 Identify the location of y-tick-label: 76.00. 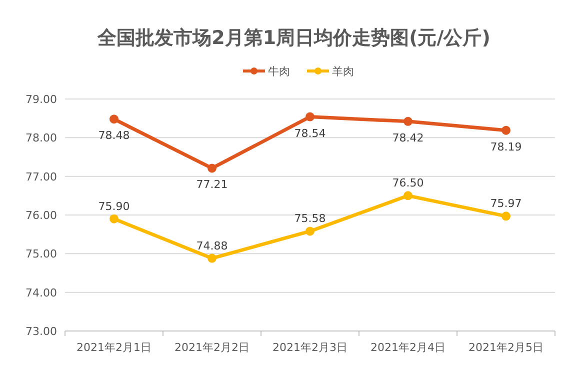
(41, 215).